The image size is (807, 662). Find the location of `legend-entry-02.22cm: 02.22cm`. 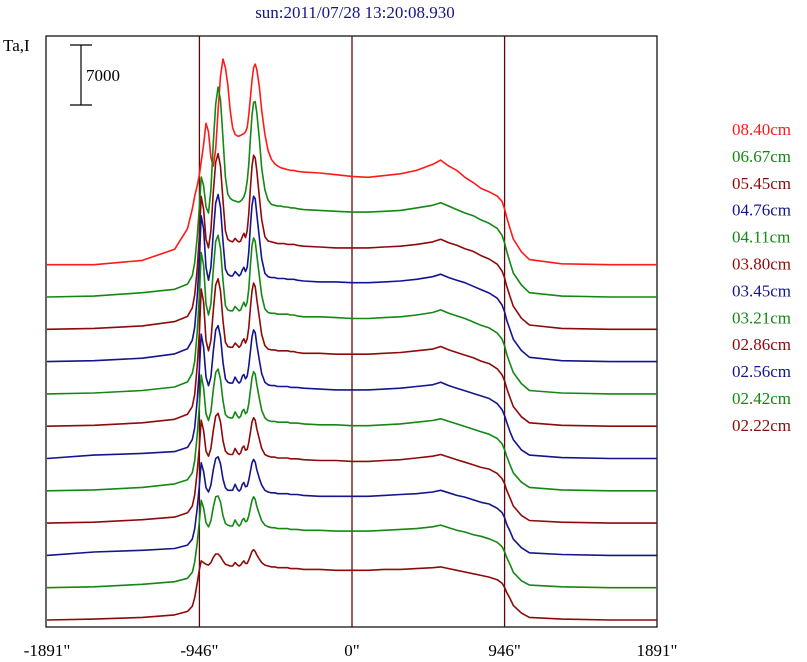

legend-entry-02.22cm: 02.22cm is located at coordinates (761, 425).